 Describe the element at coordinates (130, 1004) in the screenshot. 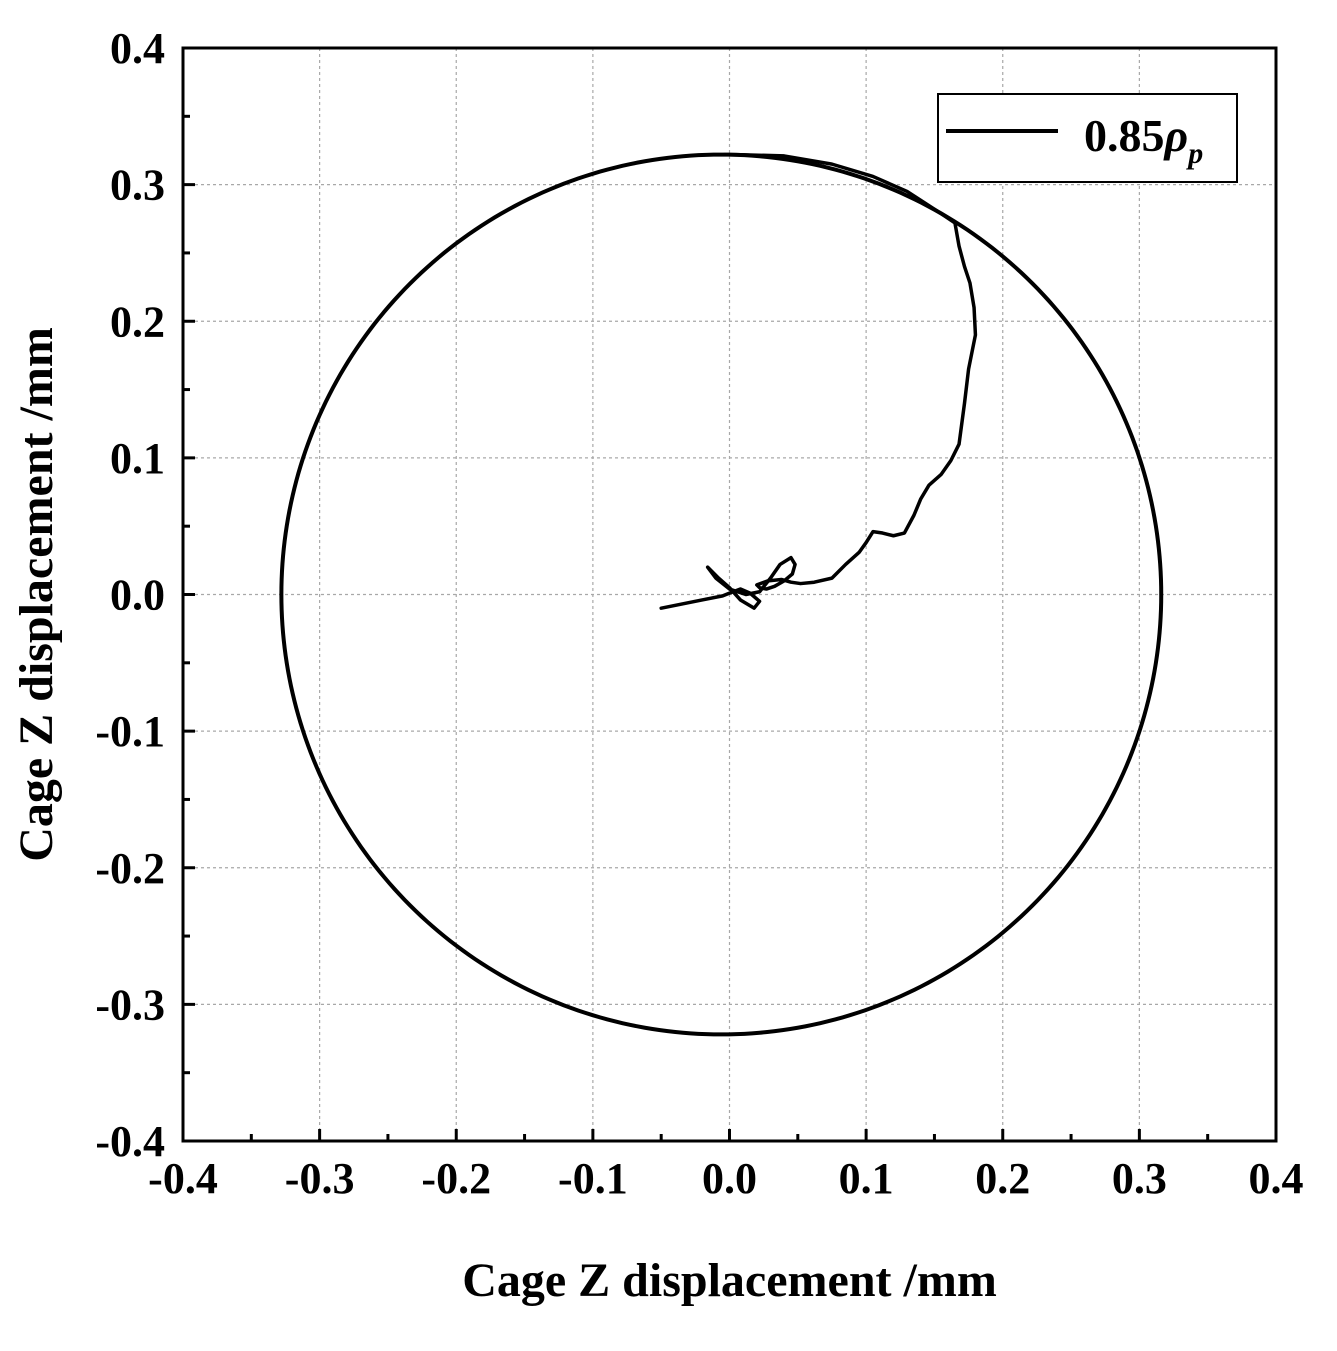

I see `y-tick-label: -0.3` at that location.